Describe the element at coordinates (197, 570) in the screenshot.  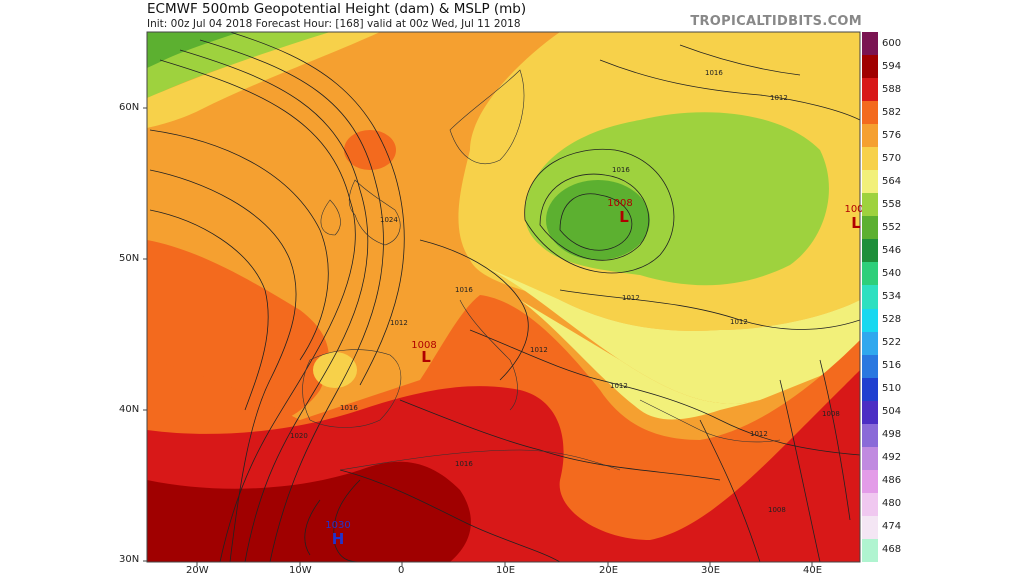
I see `lon-label: 20W` at that location.